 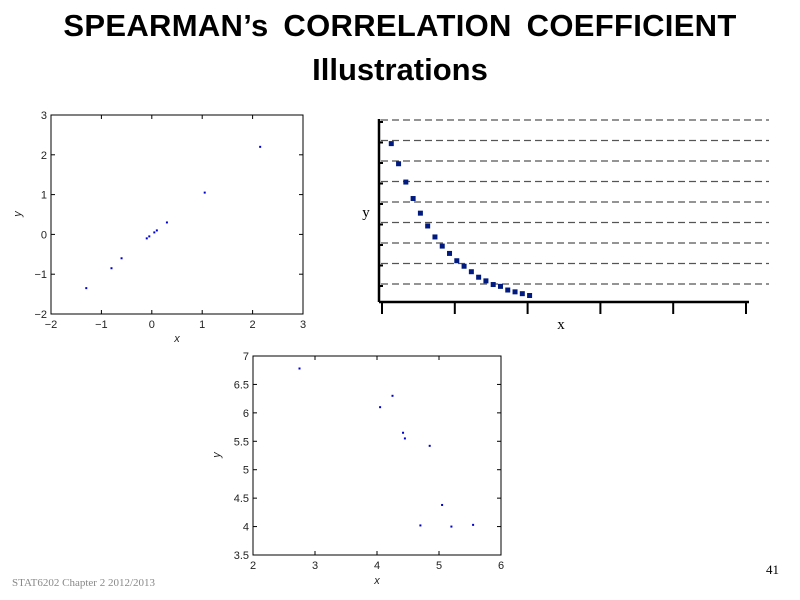 What do you see at coordinates (44, 196) in the screenshot?
I see `y-tick-label: 1` at bounding box center [44, 196].